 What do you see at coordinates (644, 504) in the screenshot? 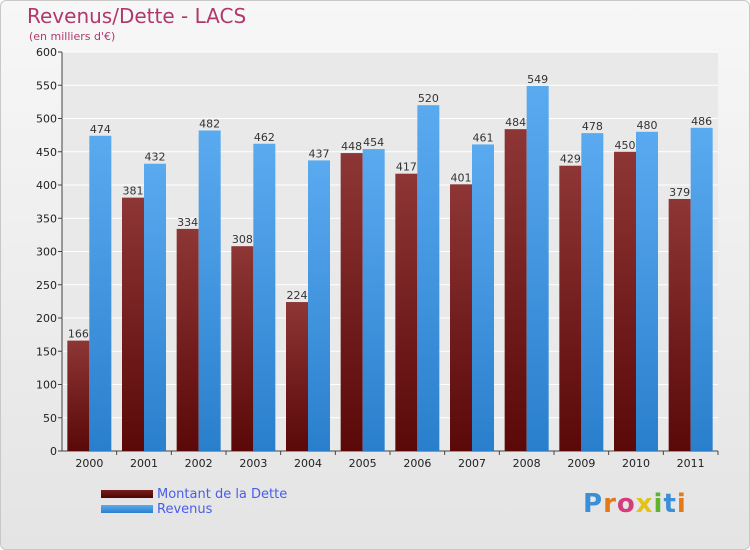
I see `logo-letter: x` at bounding box center [644, 504].